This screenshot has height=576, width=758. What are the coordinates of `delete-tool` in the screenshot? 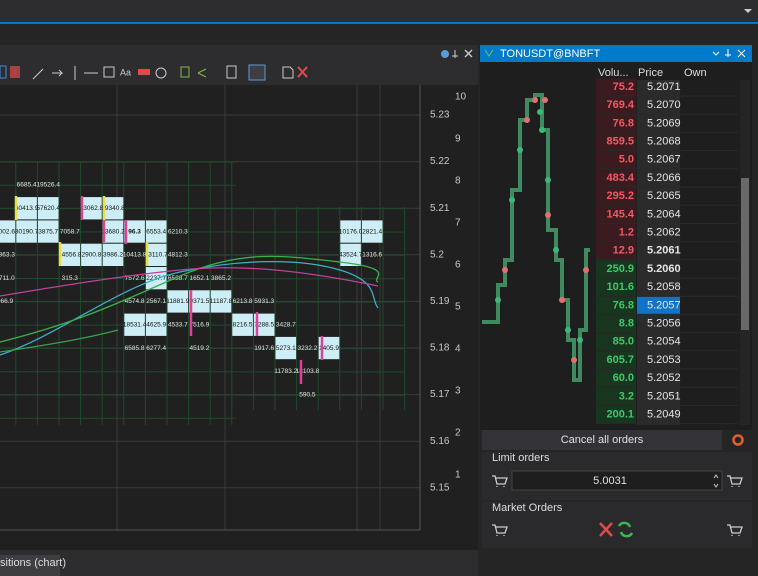 It's located at (302, 72).